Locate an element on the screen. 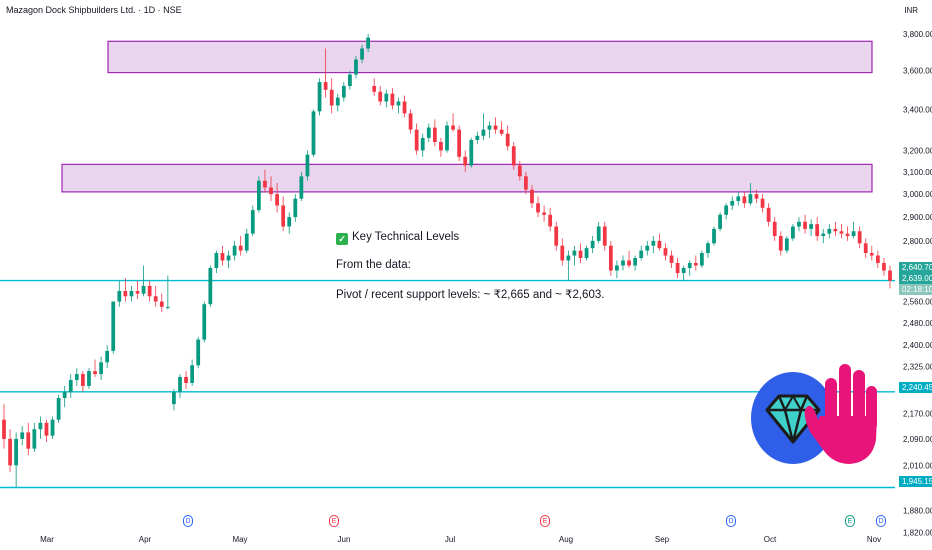  y-tick-label: 2,560.00 is located at coordinates (917, 302).